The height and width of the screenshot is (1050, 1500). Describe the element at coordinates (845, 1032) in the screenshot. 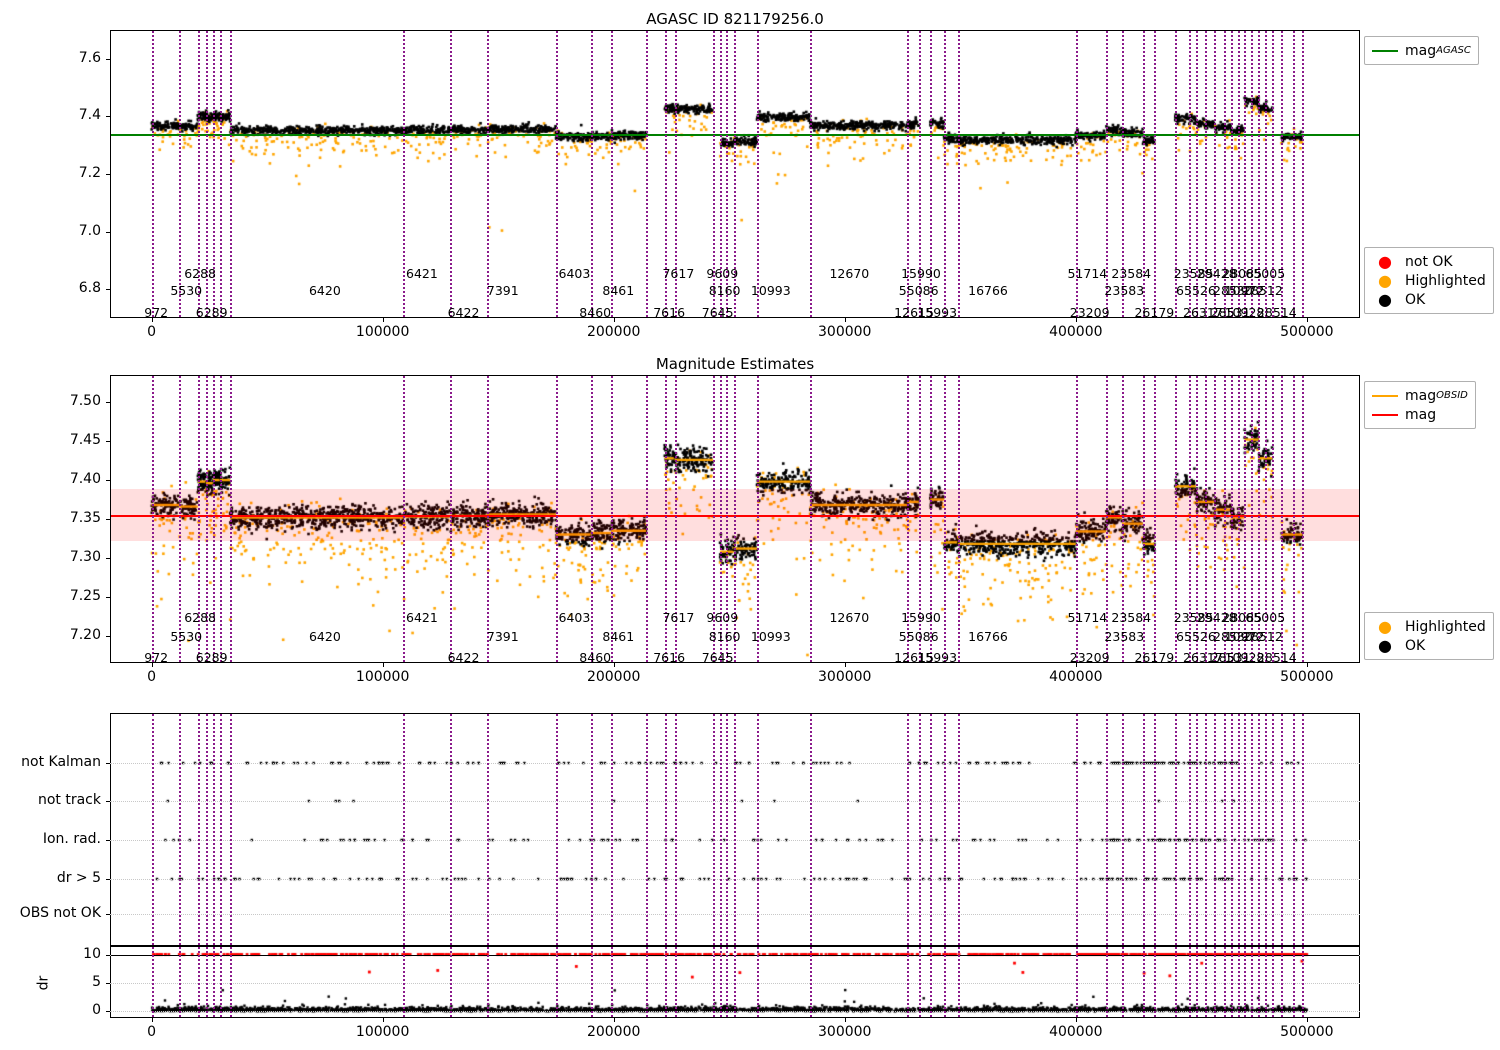

I see `x-tick-label: 300000` at that location.